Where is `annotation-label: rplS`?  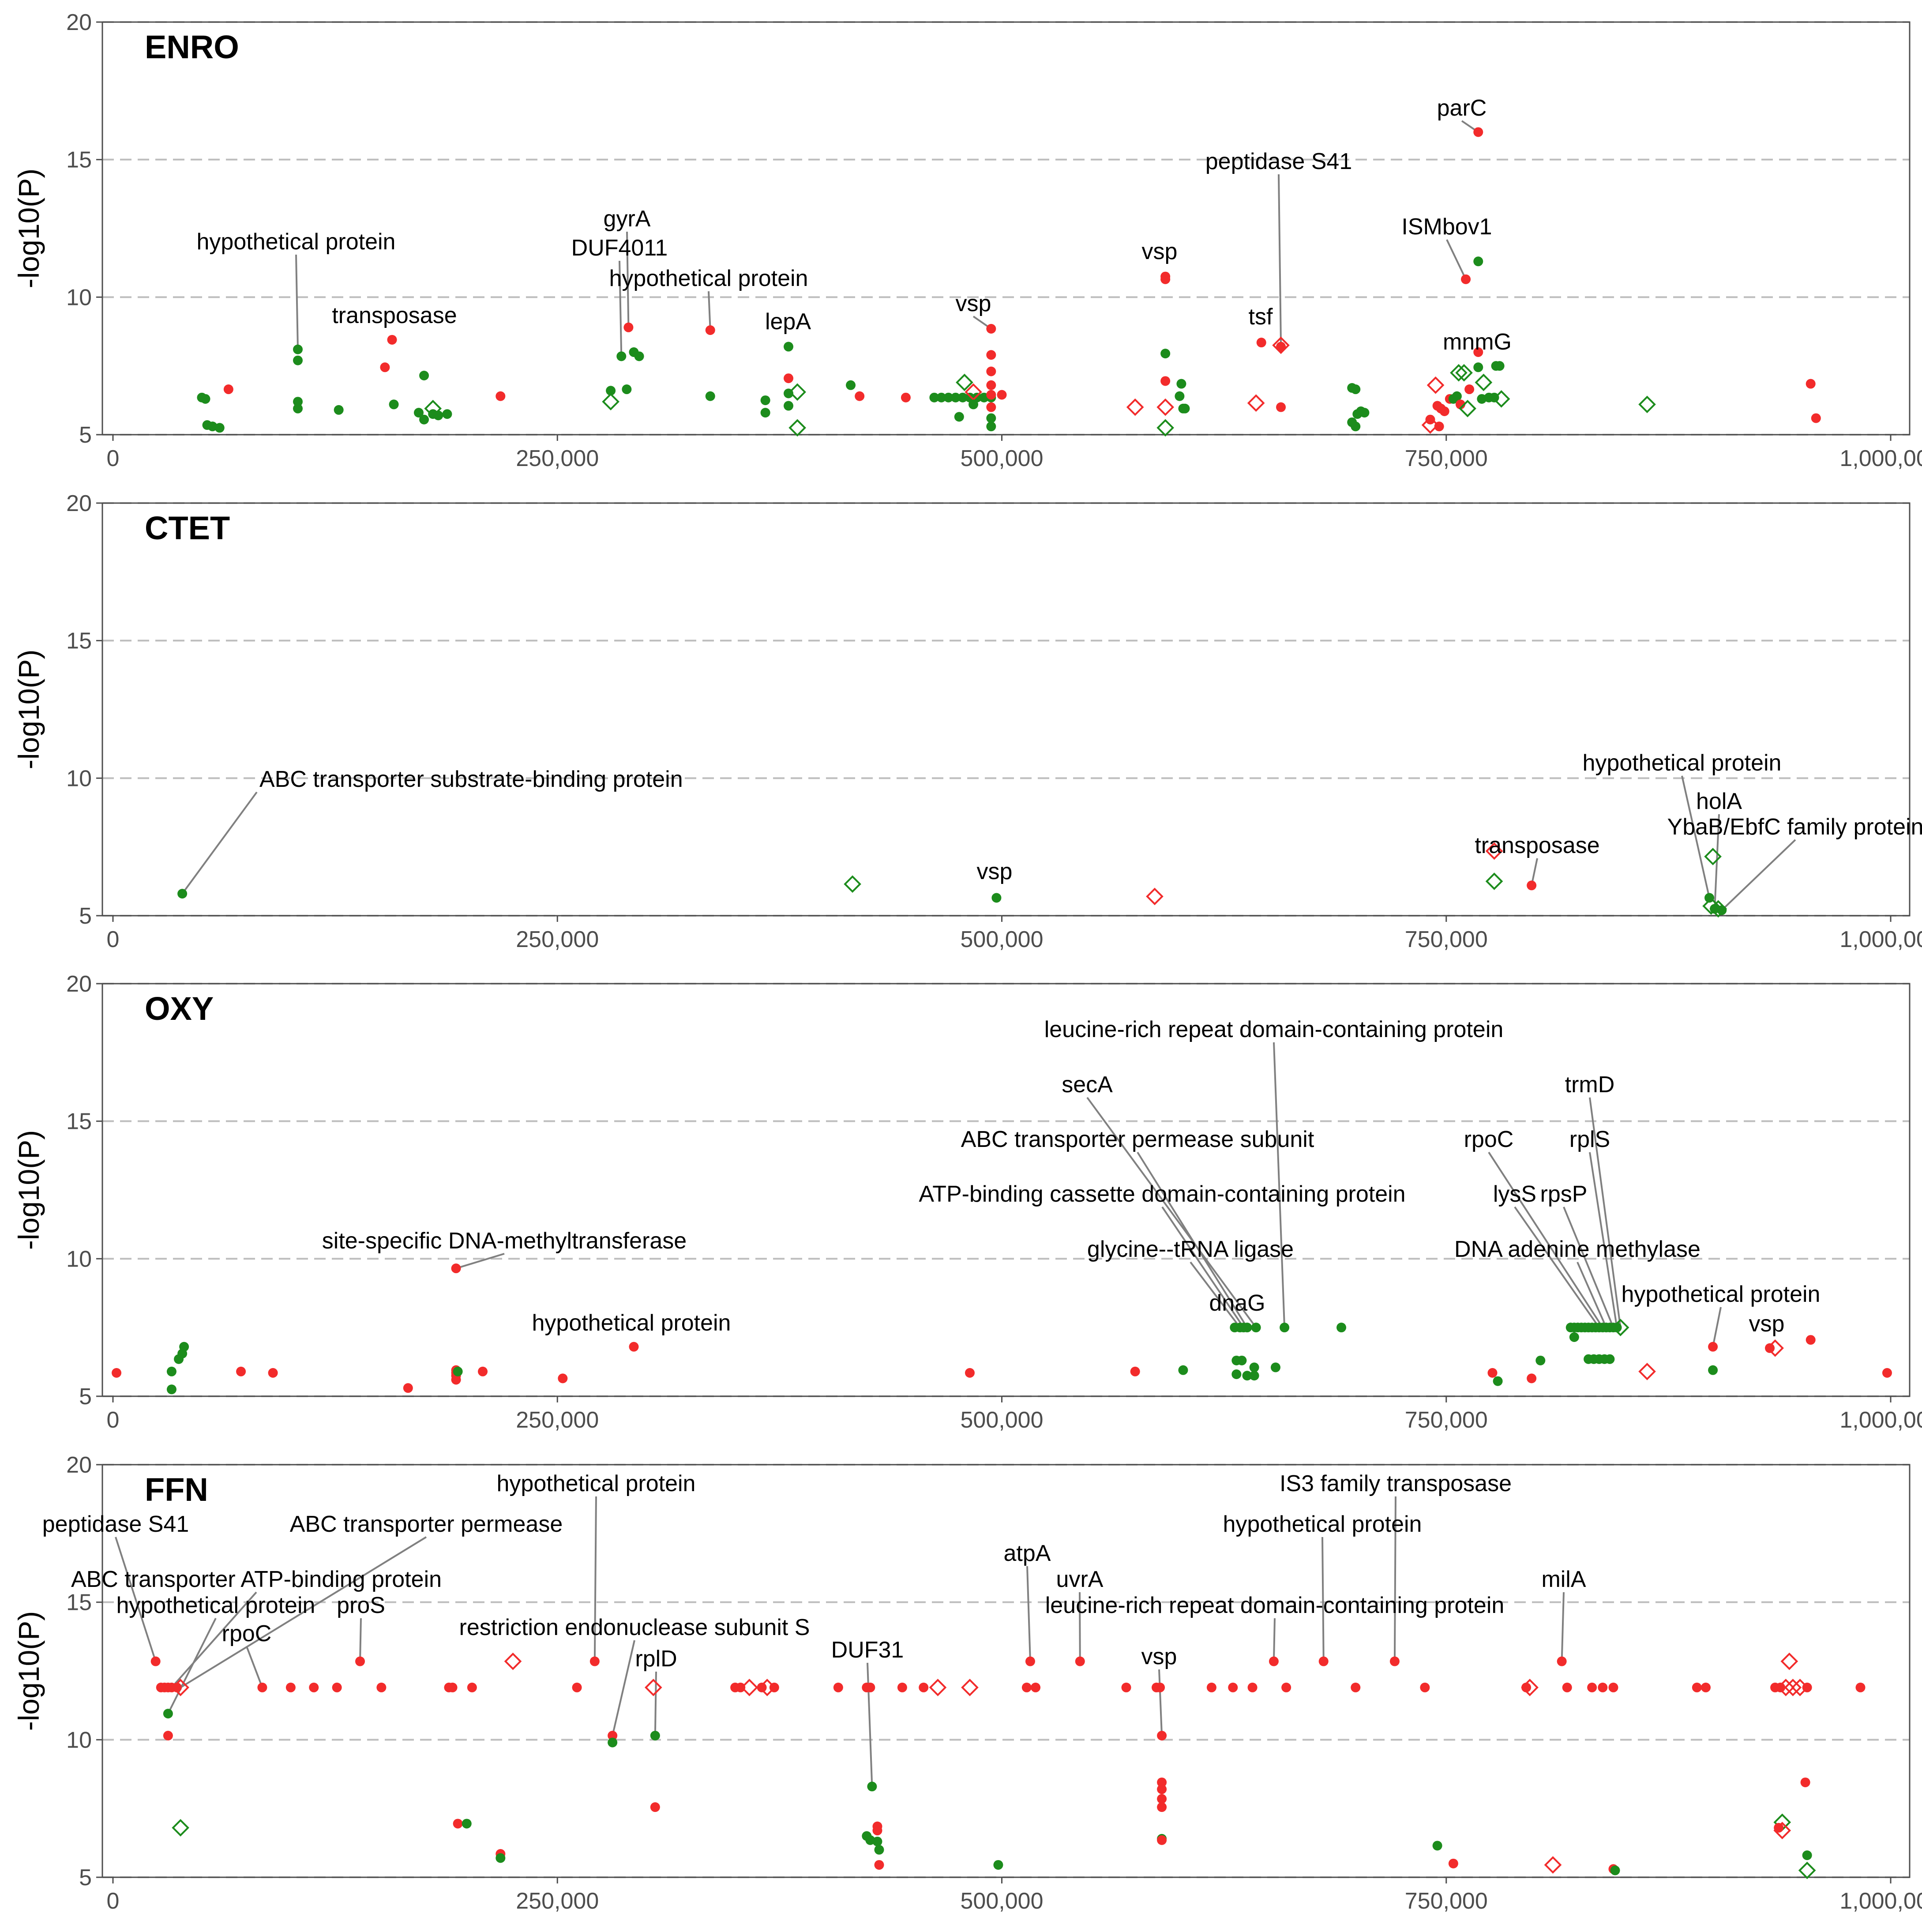 annotation-label: rplS is located at coordinates (1589, 1139).